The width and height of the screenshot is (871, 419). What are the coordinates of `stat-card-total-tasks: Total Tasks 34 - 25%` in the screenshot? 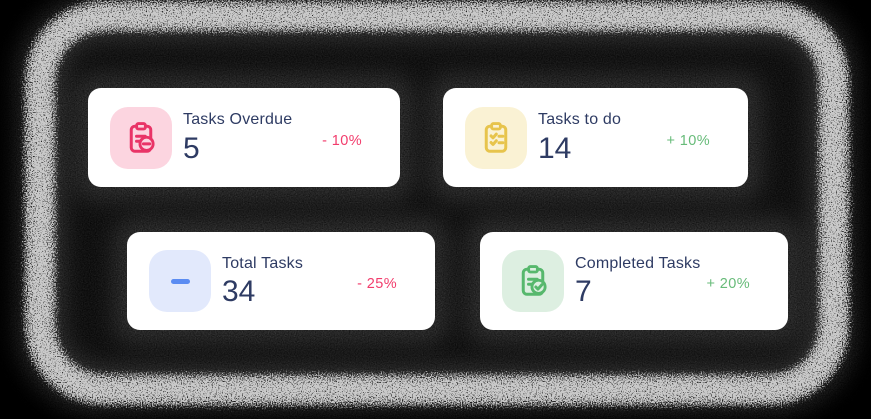 It's located at (281, 281).